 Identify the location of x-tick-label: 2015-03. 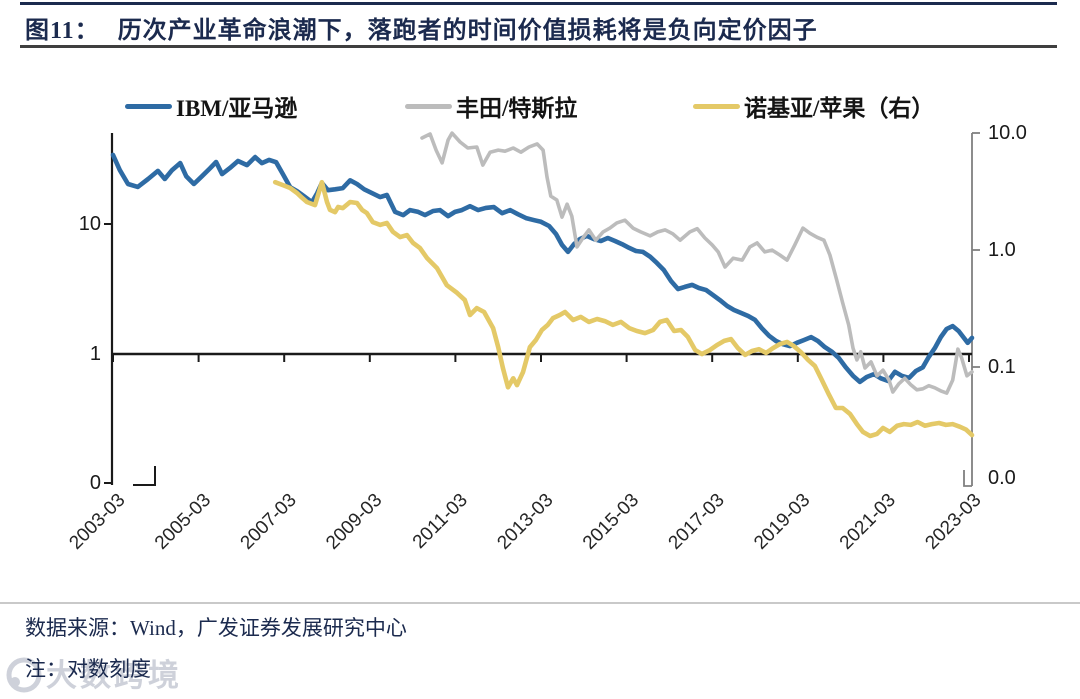
(611, 522).